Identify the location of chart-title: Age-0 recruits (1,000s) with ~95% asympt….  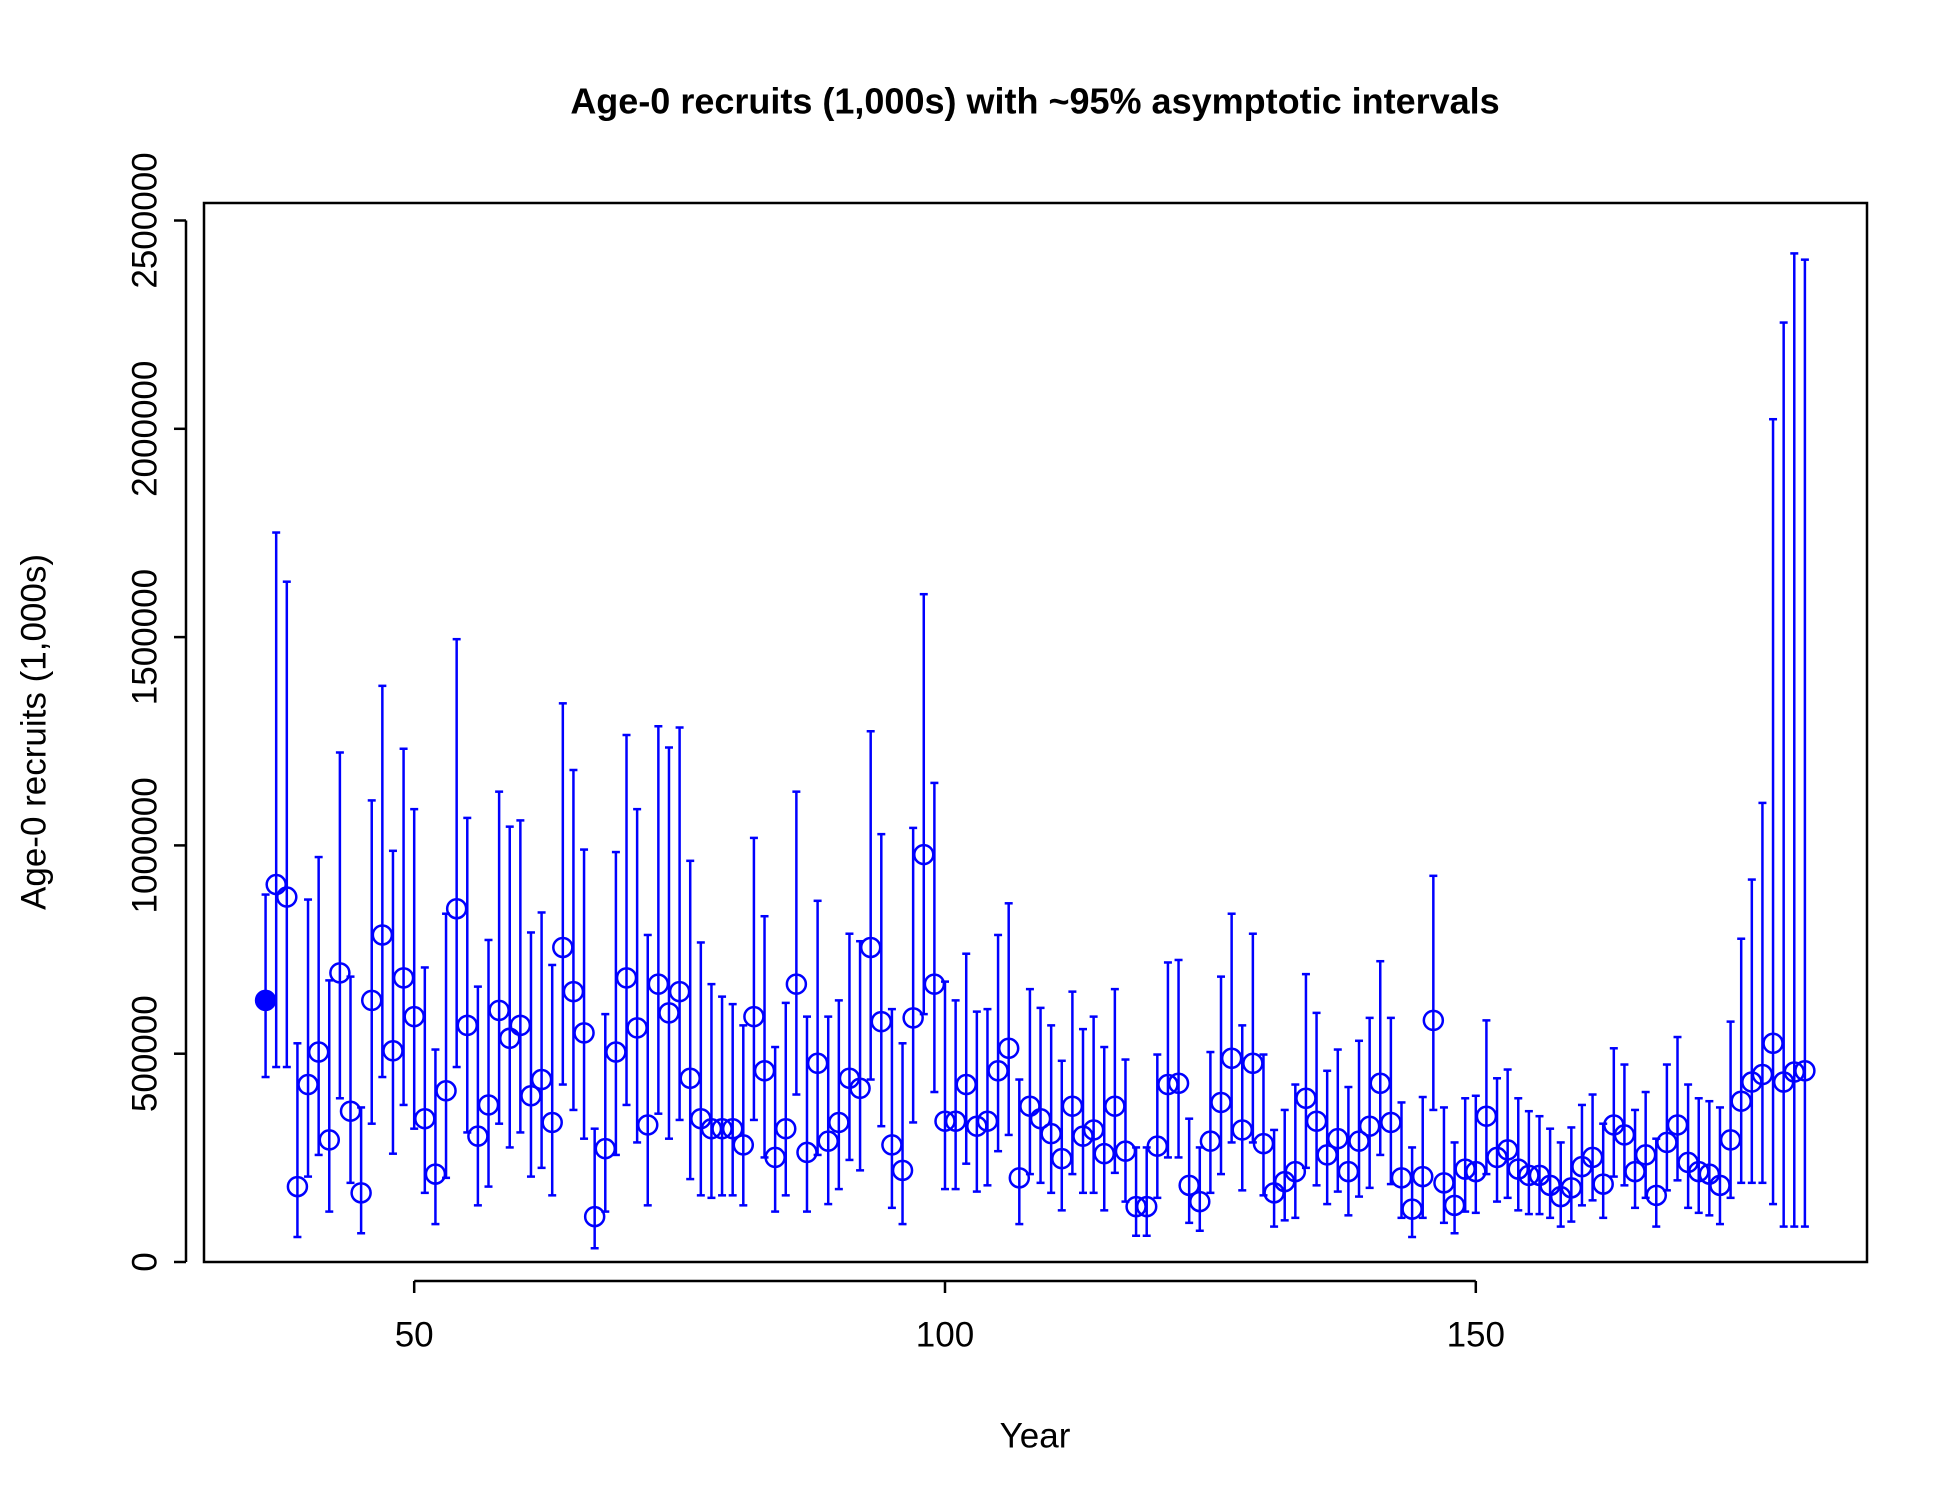
(1034, 101).